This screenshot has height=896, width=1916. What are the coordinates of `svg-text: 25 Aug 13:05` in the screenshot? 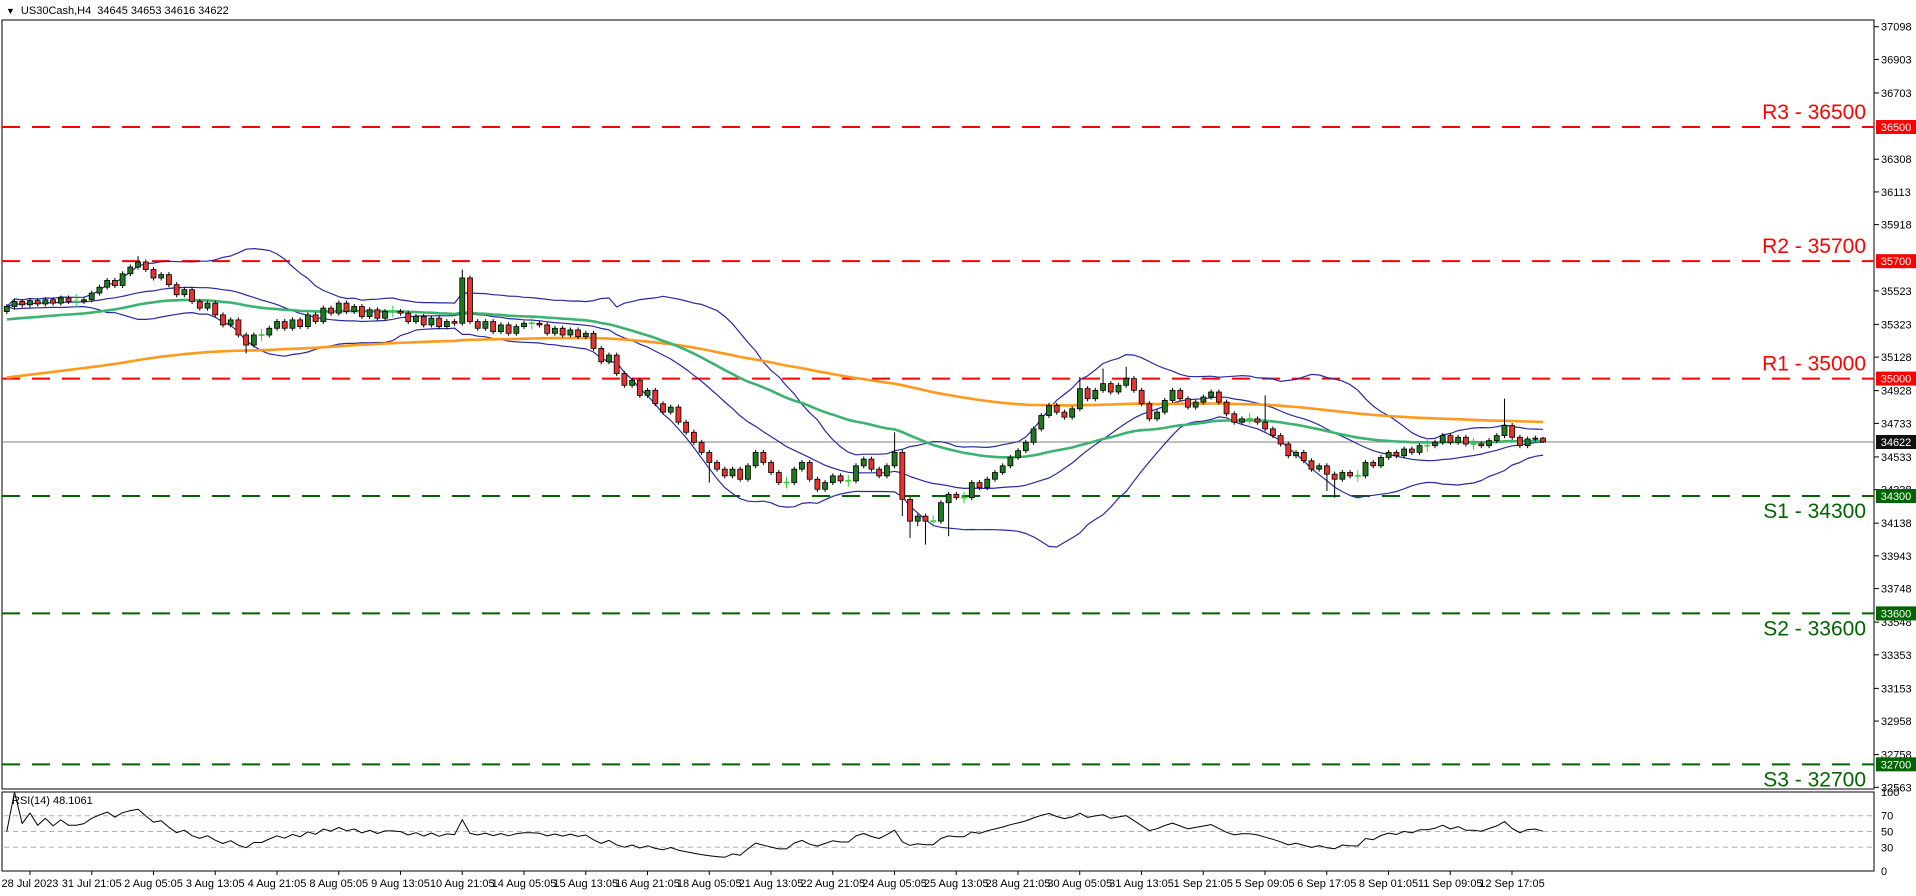 It's located at (956, 884).